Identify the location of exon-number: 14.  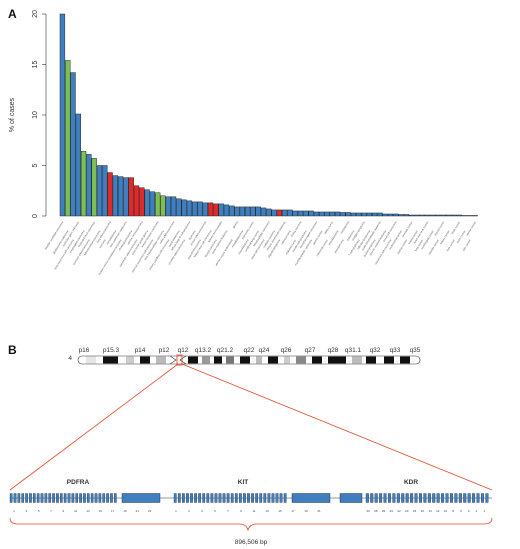
(430, 511).